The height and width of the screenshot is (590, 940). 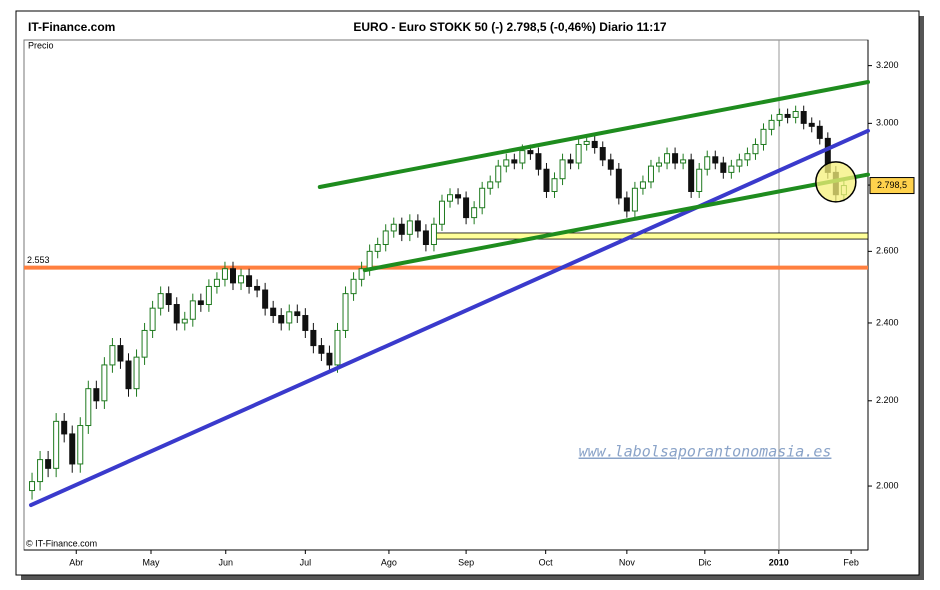 I want to click on y-tick-label: 2.600, so click(x=887, y=251).